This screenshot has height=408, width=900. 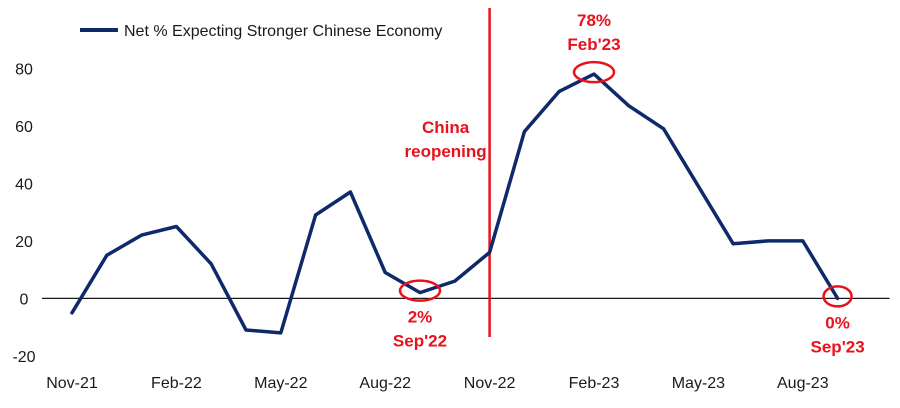 What do you see at coordinates (24, 242) in the screenshot?
I see `y-tick-label: 20` at bounding box center [24, 242].